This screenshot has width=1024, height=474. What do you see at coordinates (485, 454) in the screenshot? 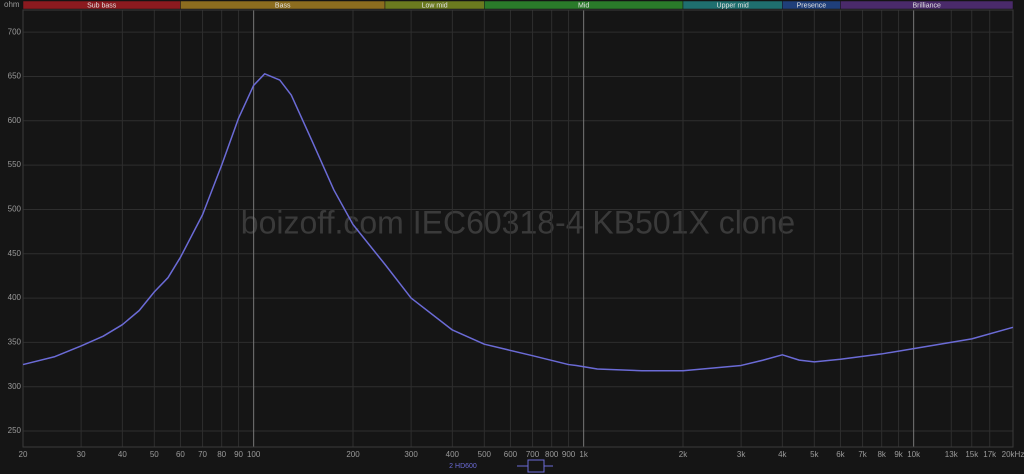
I see `x-tick-label: 500` at bounding box center [485, 454].